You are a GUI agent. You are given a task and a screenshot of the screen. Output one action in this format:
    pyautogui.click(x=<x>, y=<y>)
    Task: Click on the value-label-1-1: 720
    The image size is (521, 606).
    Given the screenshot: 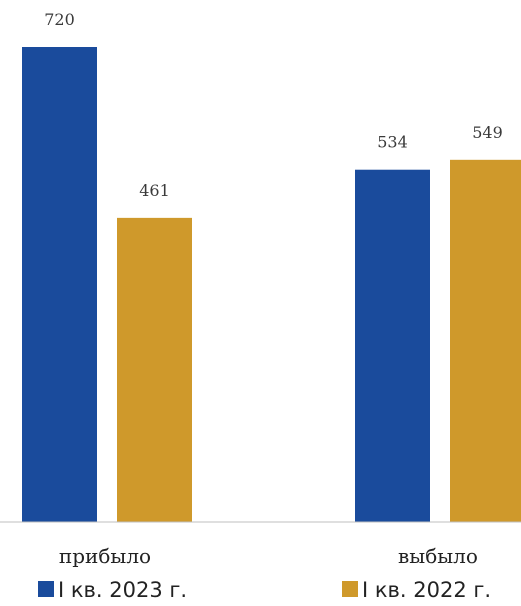 What is the action you would take?
    pyautogui.click(x=59, y=19)
    